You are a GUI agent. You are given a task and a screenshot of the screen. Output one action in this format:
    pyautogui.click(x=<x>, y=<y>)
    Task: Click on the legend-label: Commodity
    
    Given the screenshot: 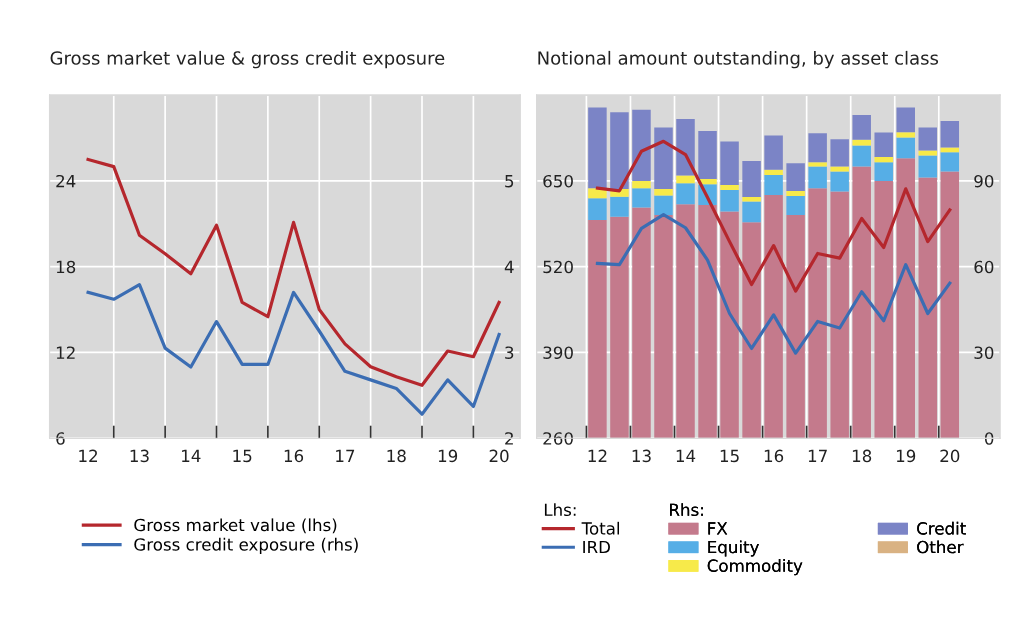 What is the action you would take?
    pyautogui.click(x=755, y=567)
    